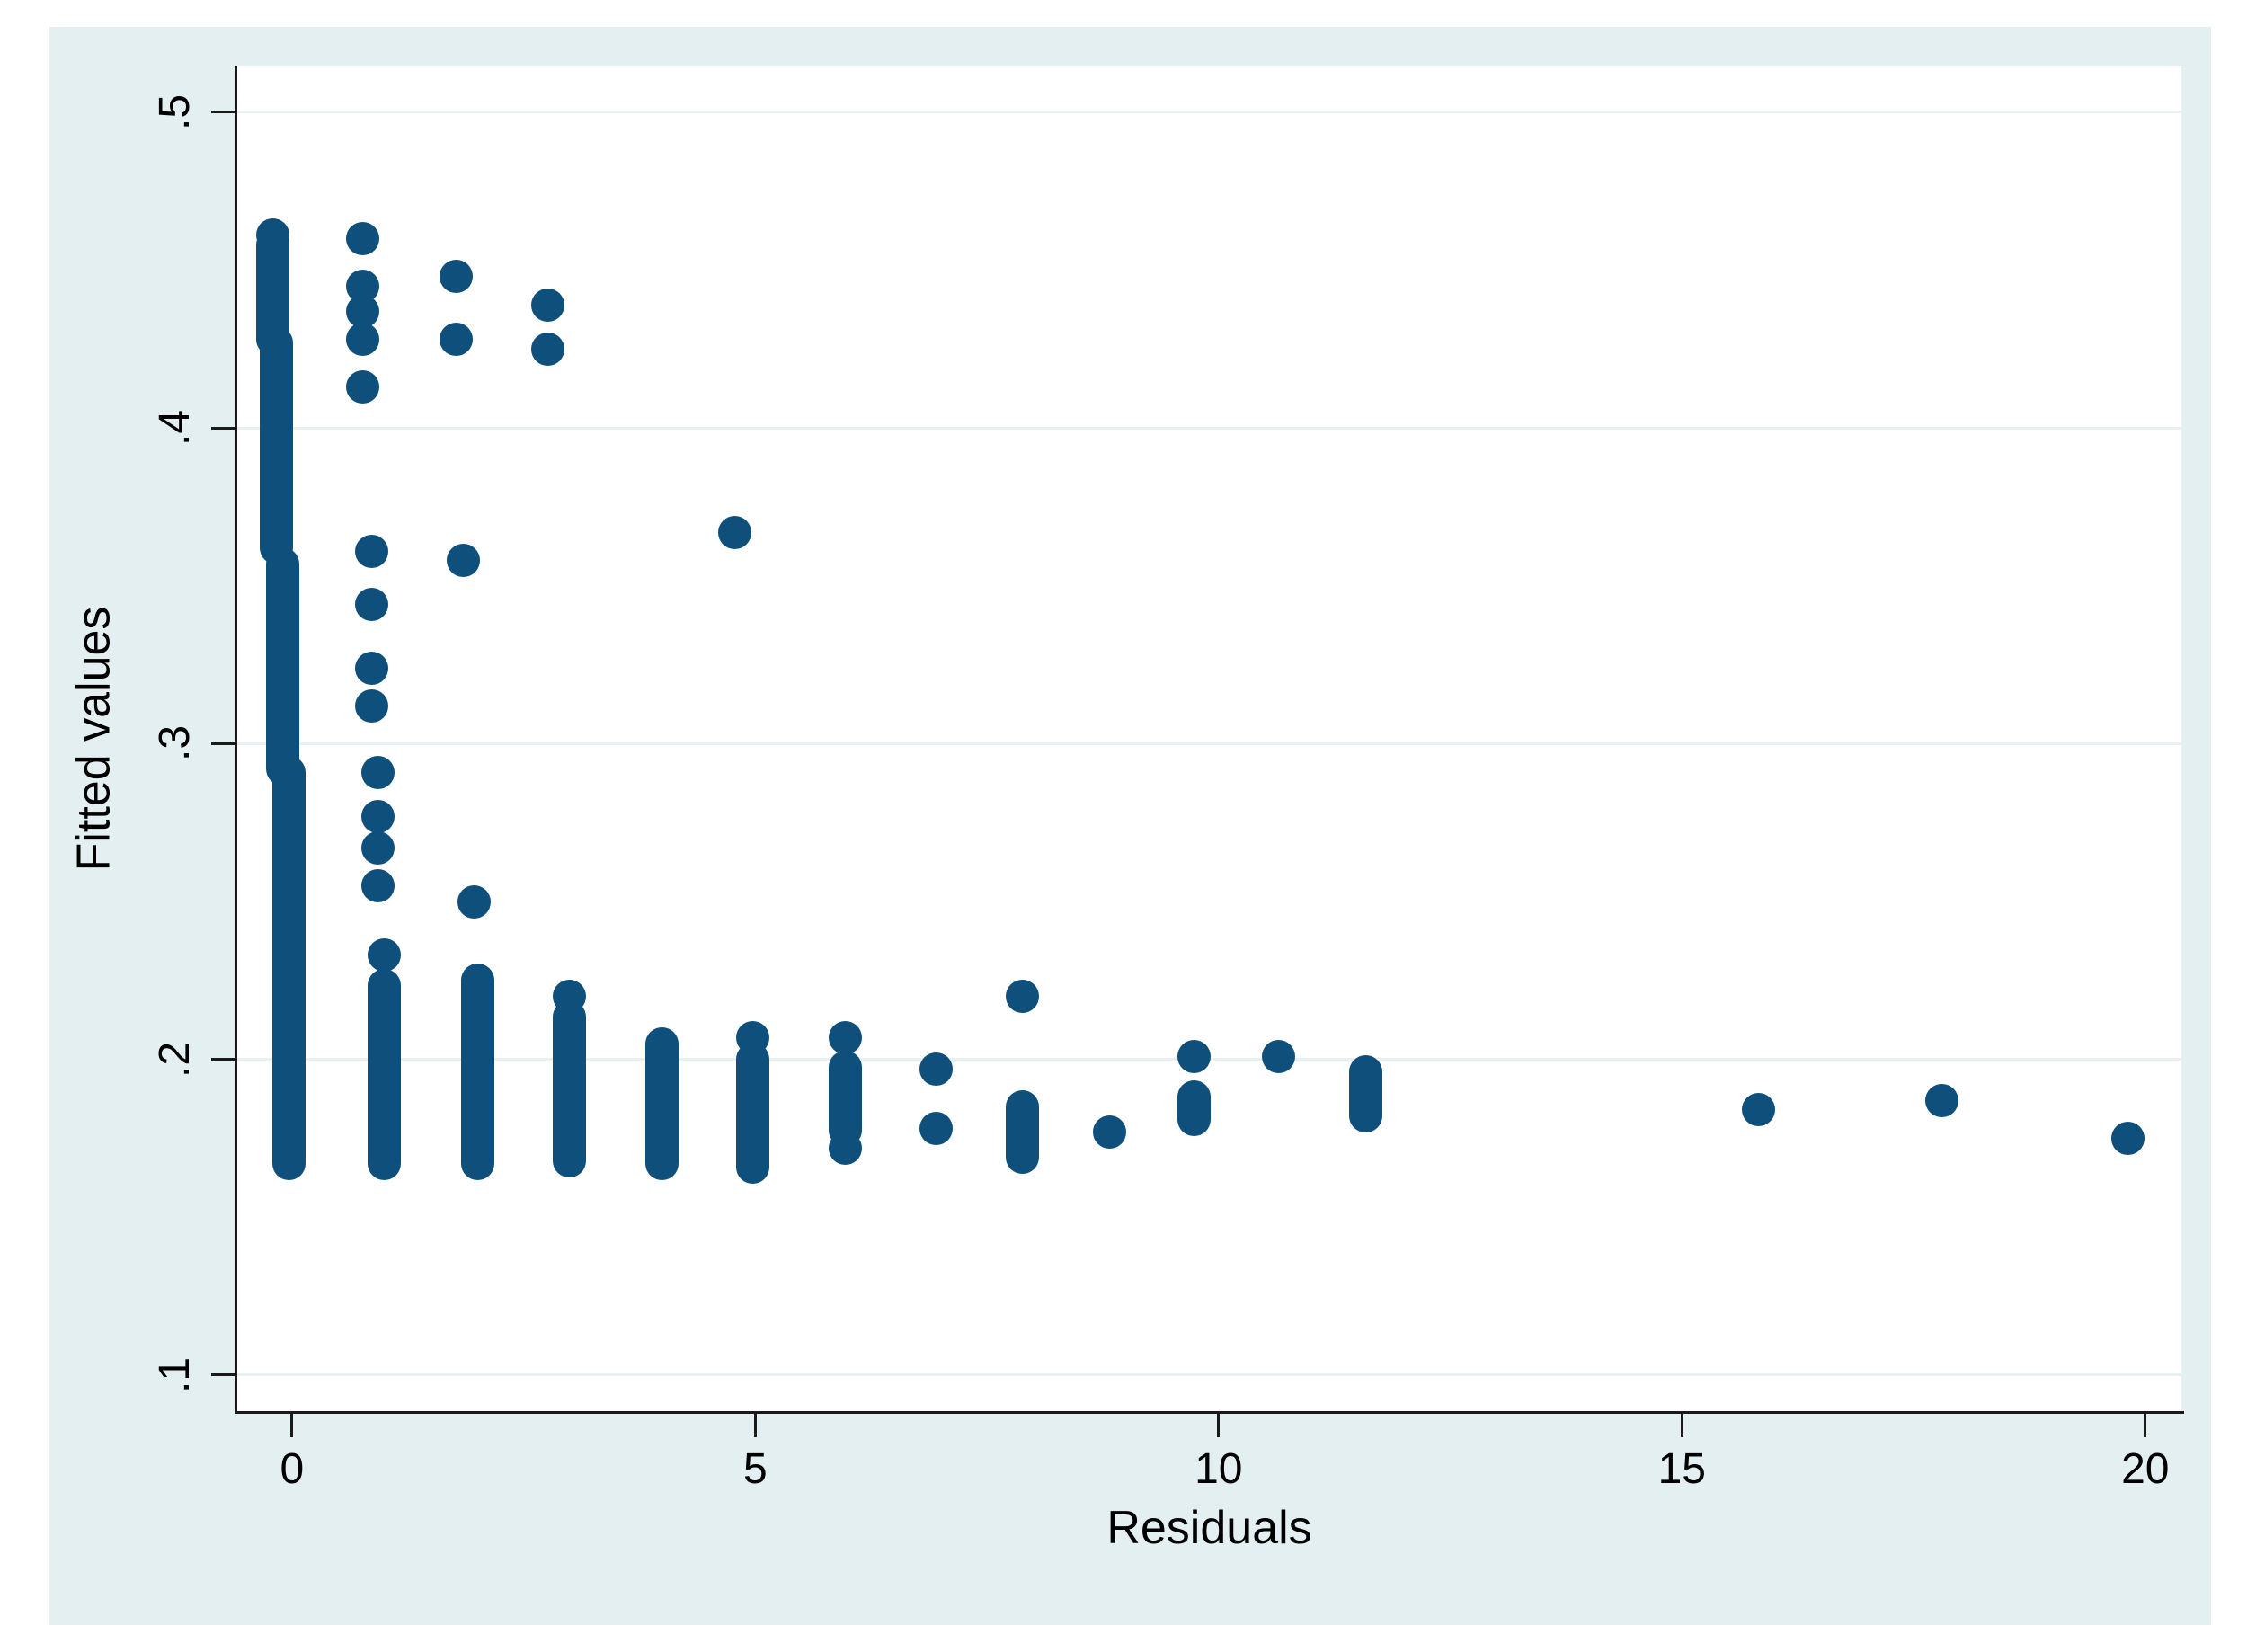 The image size is (2256, 1652). I want to click on x-tick-label: 20, so click(2145, 1469).